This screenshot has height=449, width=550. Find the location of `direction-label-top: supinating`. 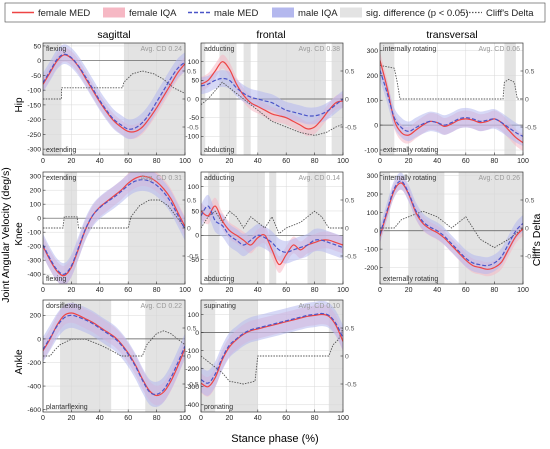

direction-label-top: supinating is located at coordinates (220, 306).